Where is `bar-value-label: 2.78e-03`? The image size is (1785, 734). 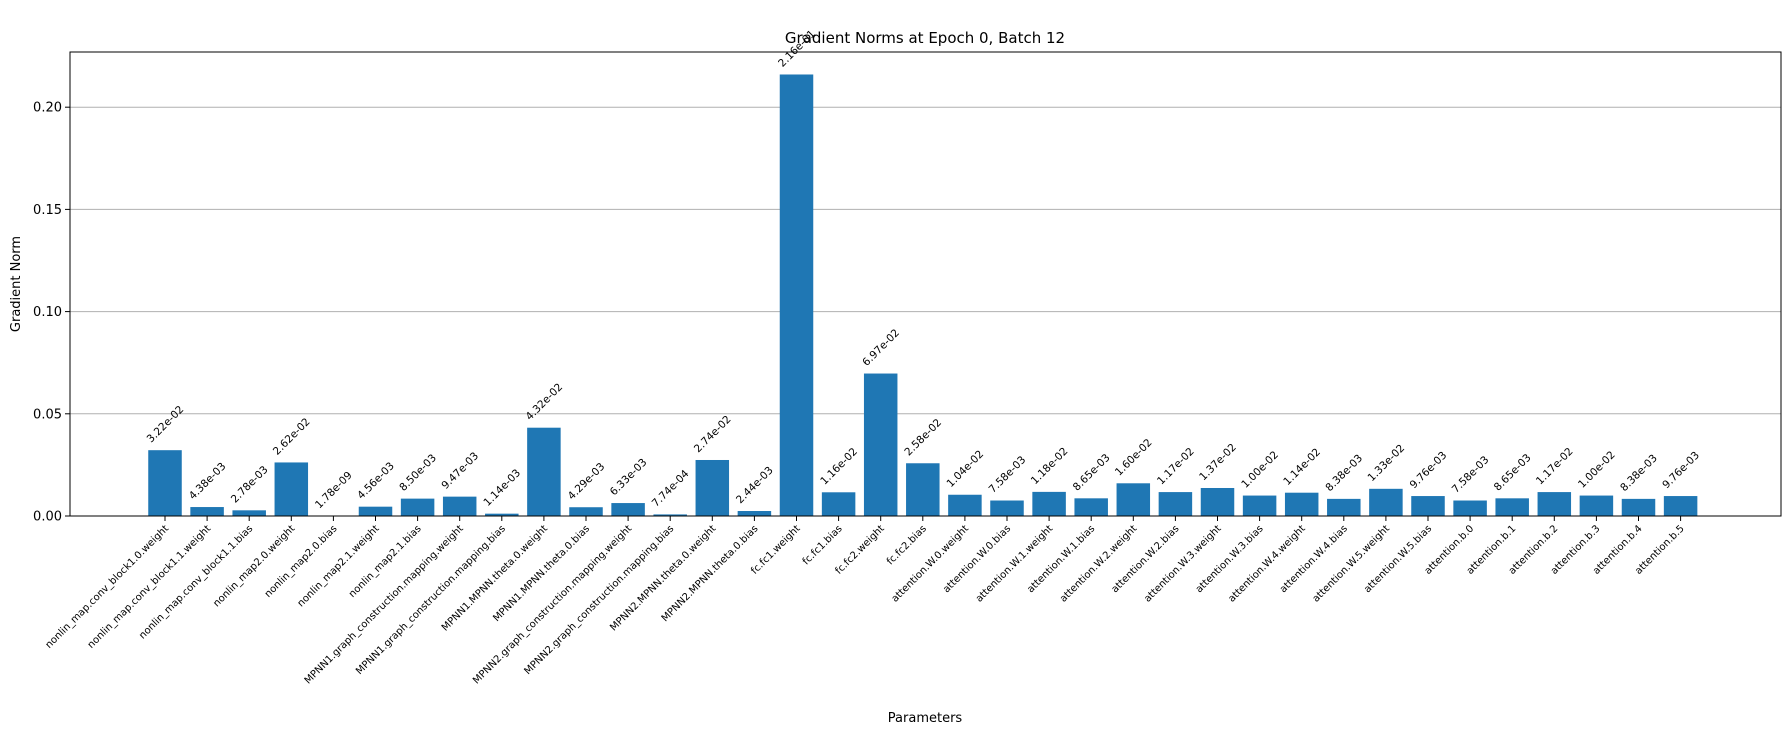
bar-value-label: 2.78e-03 is located at coordinates (250, 485).